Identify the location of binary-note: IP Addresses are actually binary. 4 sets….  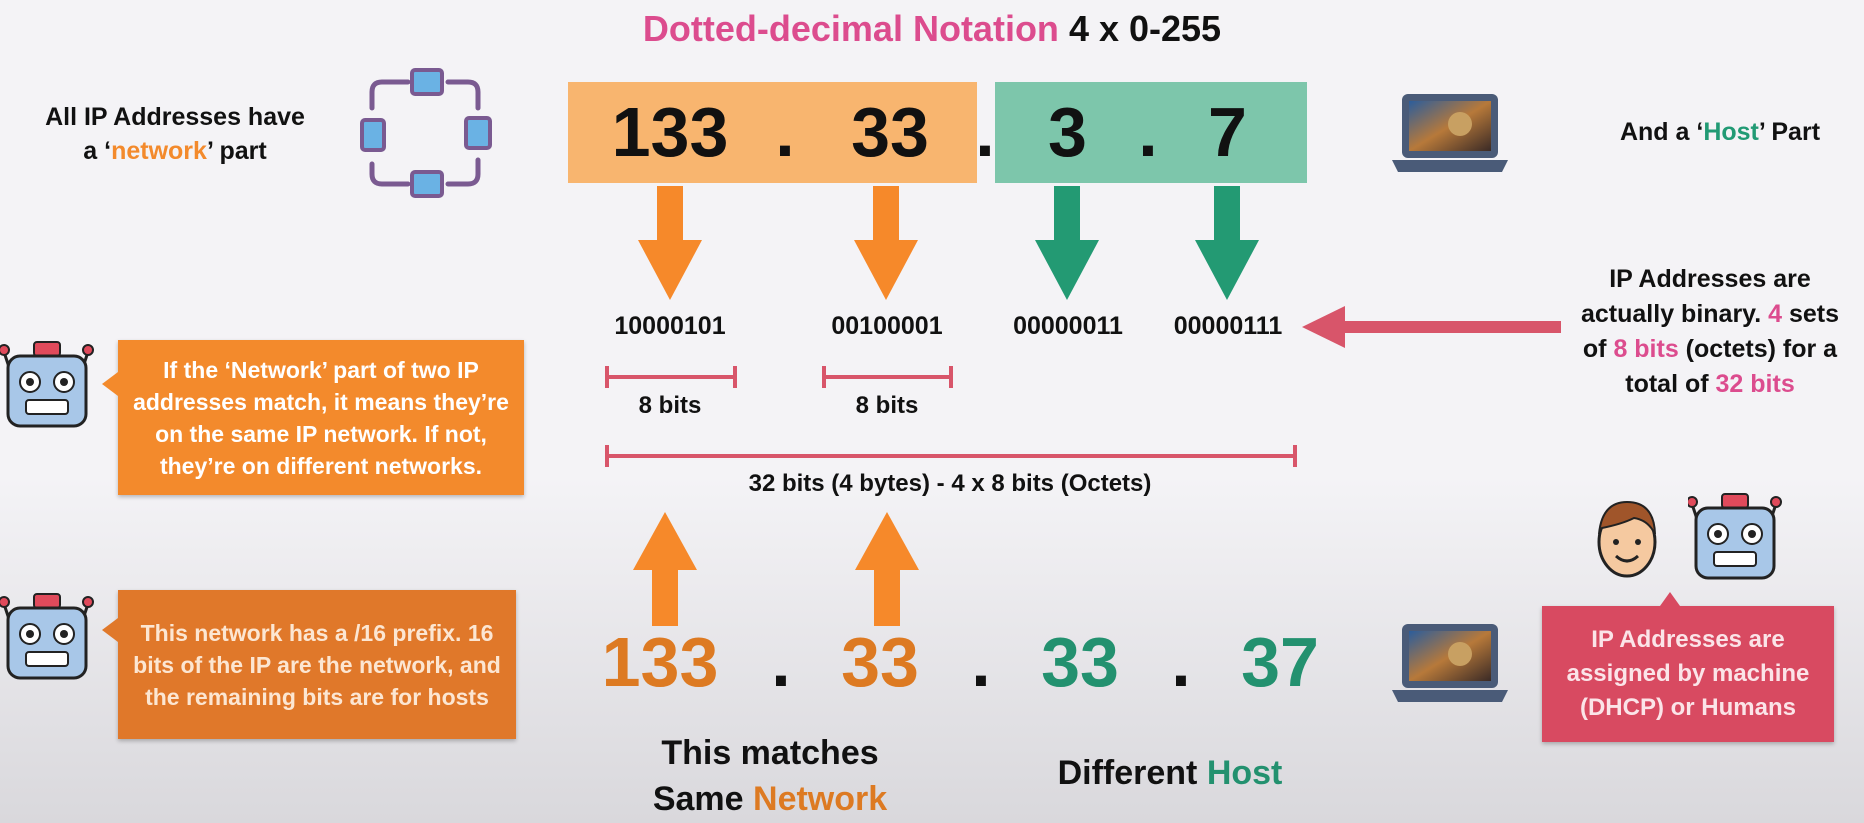
(1710, 332).